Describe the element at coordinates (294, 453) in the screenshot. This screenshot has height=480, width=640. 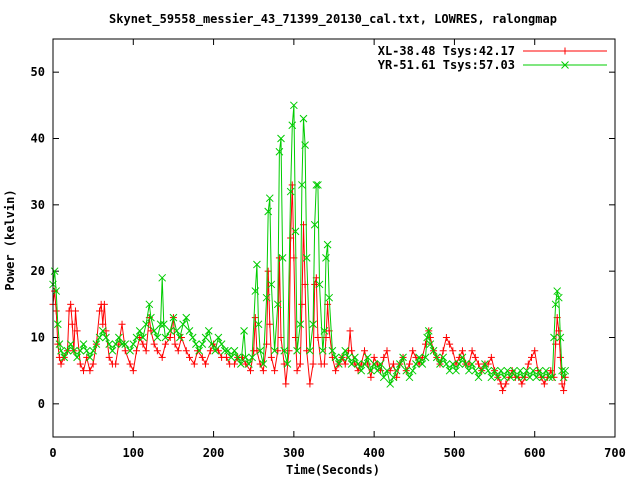
I see `x-tick-label-3: 300` at that location.